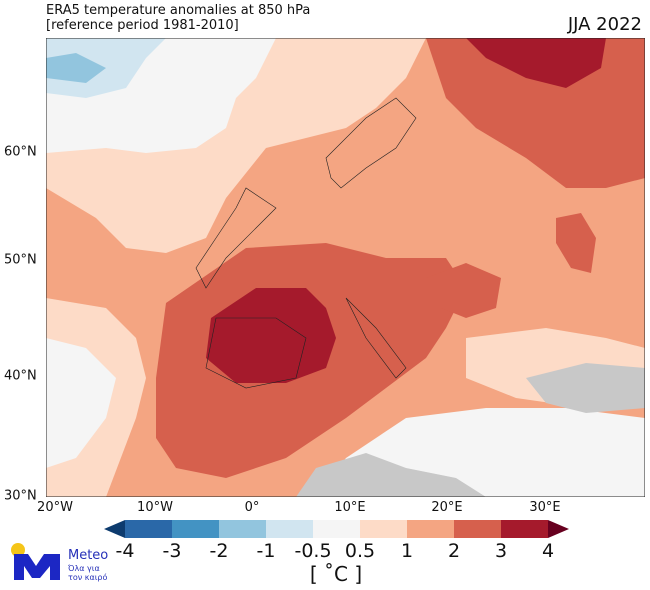 This screenshot has height=590, width=650. What do you see at coordinates (20, 496) in the screenshot?
I see `lat-label: 30°N` at bounding box center [20, 496].